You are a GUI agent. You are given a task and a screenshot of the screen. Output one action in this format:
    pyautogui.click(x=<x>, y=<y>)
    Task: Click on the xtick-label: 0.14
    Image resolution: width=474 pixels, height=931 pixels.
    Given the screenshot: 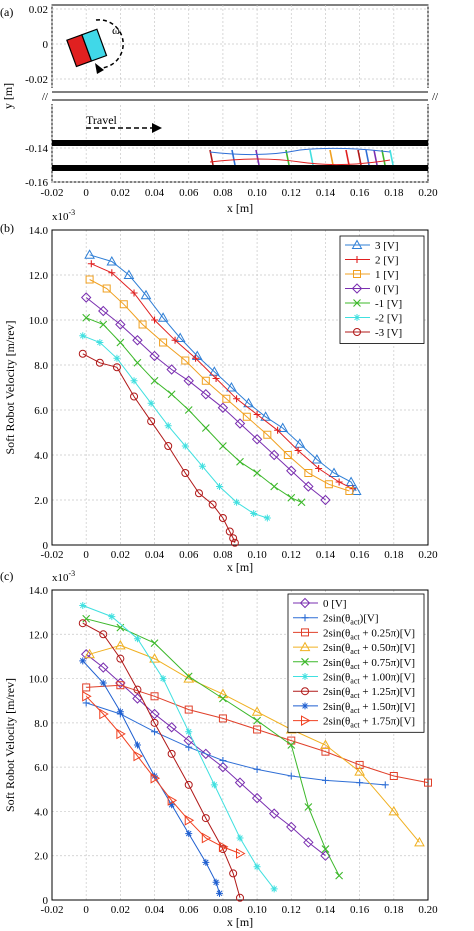 What is the action you would take?
    pyautogui.click(x=326, y=910)
    